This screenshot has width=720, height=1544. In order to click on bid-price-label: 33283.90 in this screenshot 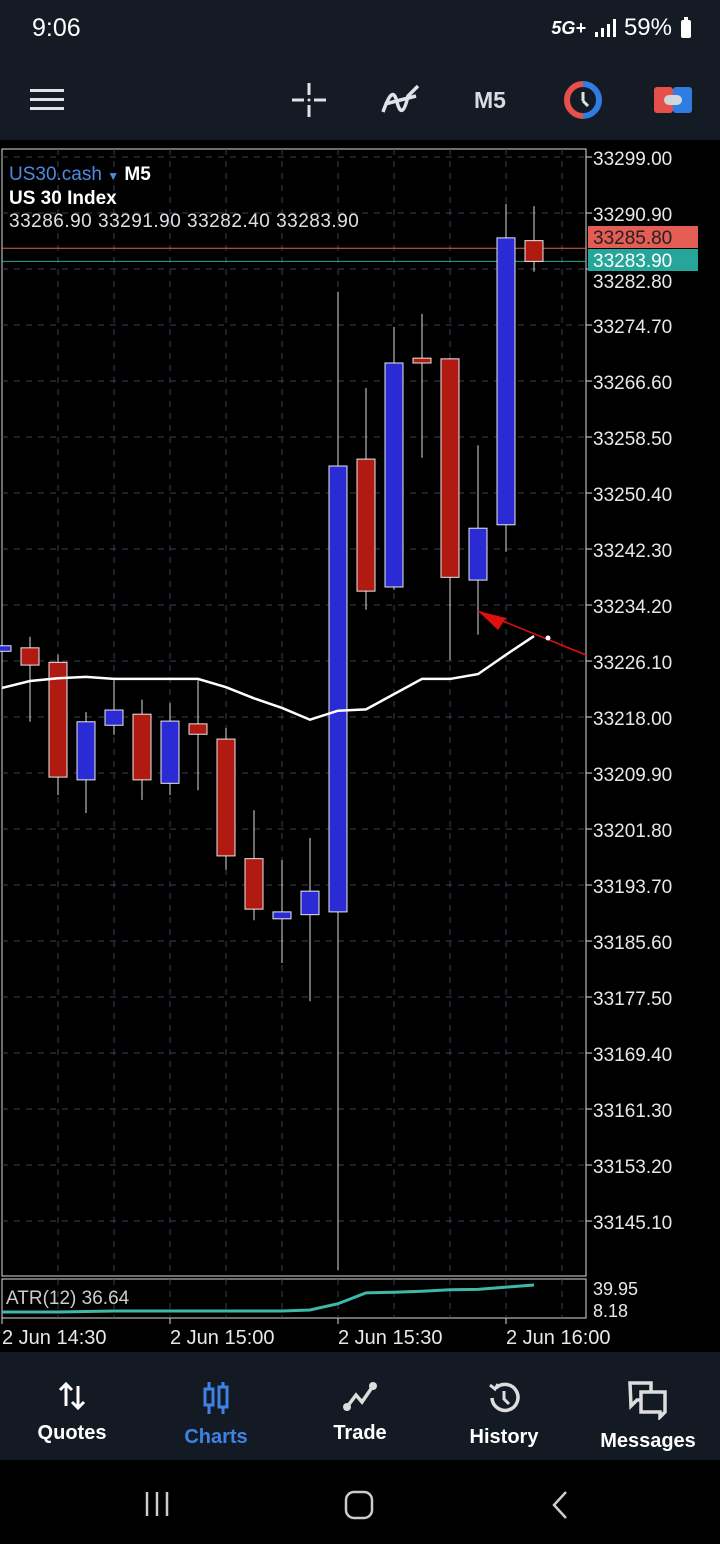, I will do `click(632, 261)`.